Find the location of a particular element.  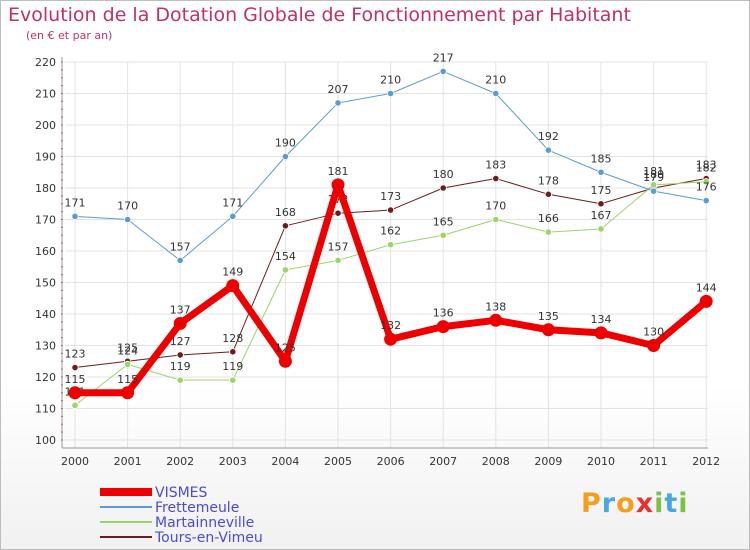

data-label-vismes: 136 is located at coordinates (443, 313).